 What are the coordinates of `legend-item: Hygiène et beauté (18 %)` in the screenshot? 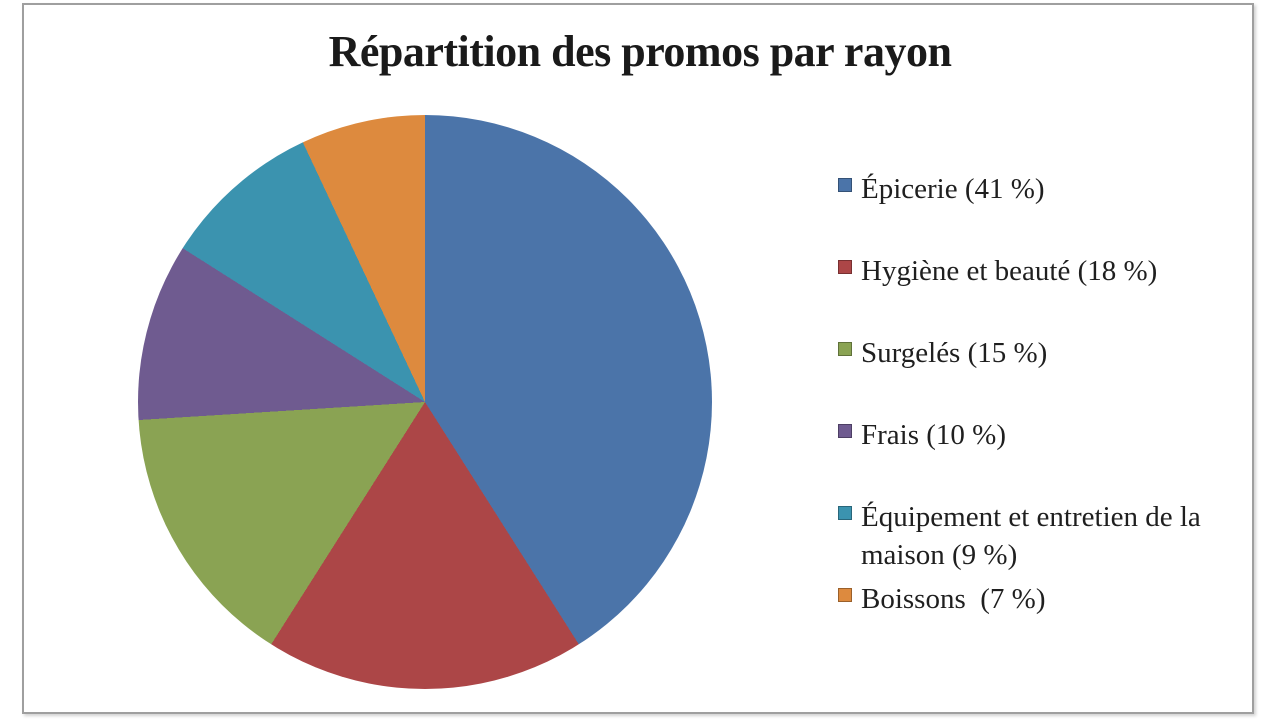 It's located at (1038, 271).